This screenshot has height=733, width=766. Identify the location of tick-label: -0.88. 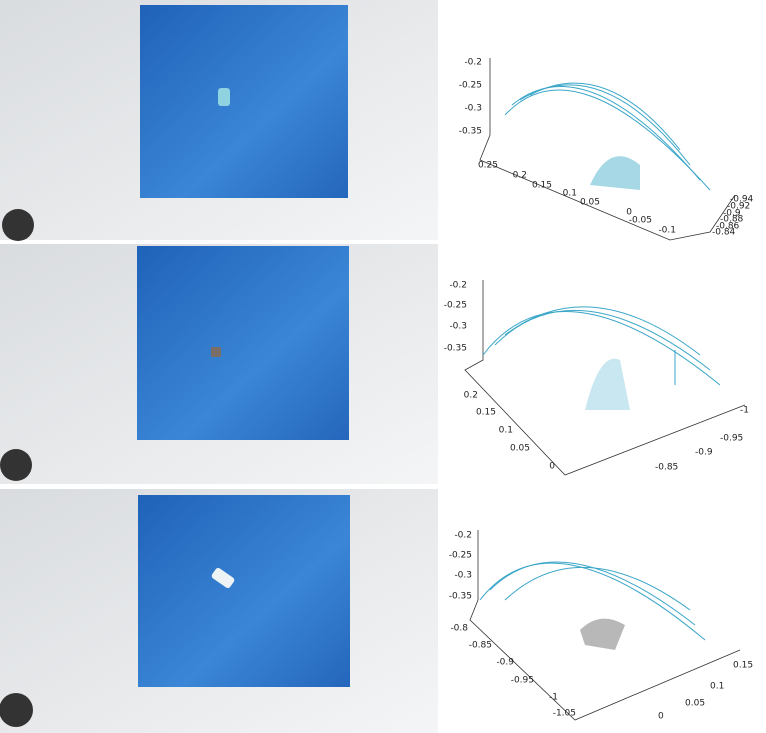
(732, 220).